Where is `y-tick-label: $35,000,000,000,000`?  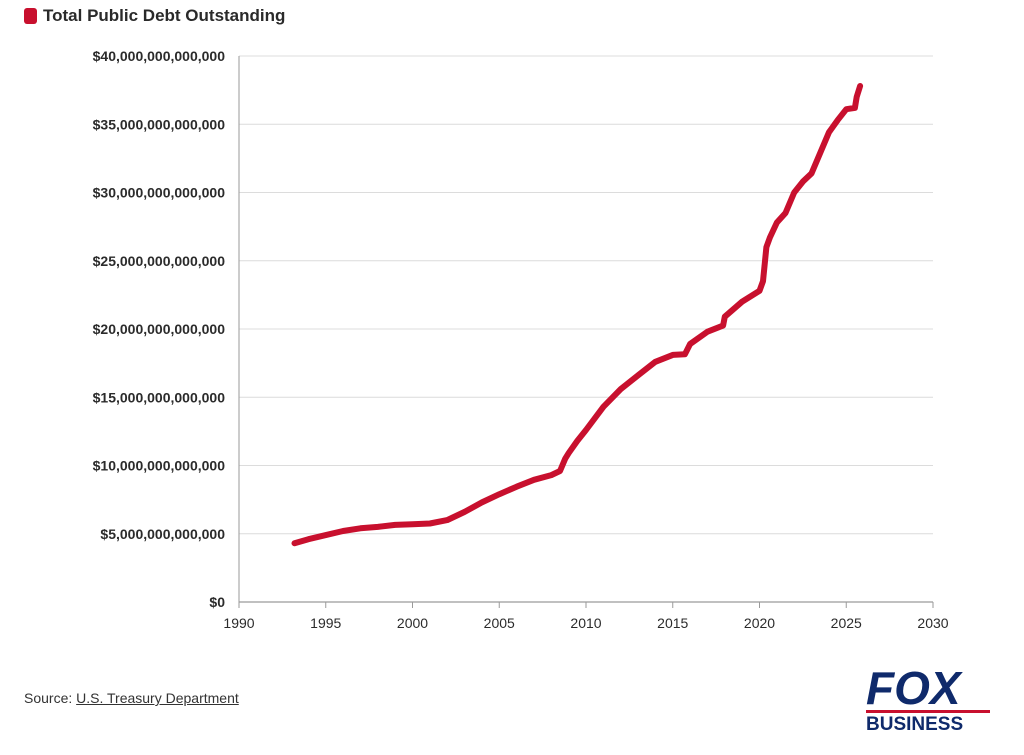 y-tick-label: $35,000,000,000,000 is located at coordinates (159, 124).